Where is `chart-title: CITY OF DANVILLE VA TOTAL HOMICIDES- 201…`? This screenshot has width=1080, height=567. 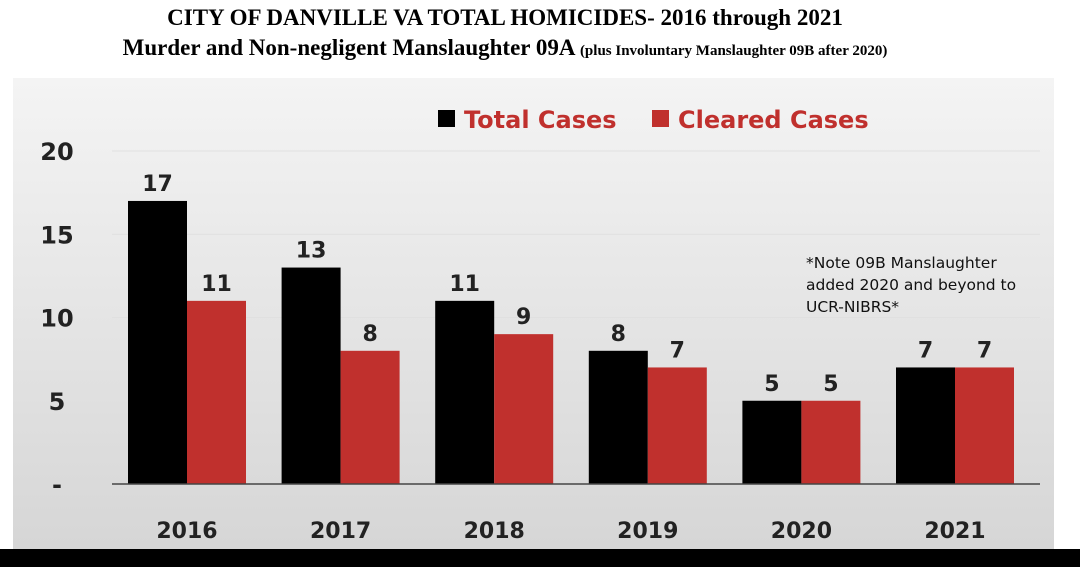
chart-title: CITY OF DANVILLE VA TOTAL HOMICIDES- 201… is located at coordinates (505, 17).